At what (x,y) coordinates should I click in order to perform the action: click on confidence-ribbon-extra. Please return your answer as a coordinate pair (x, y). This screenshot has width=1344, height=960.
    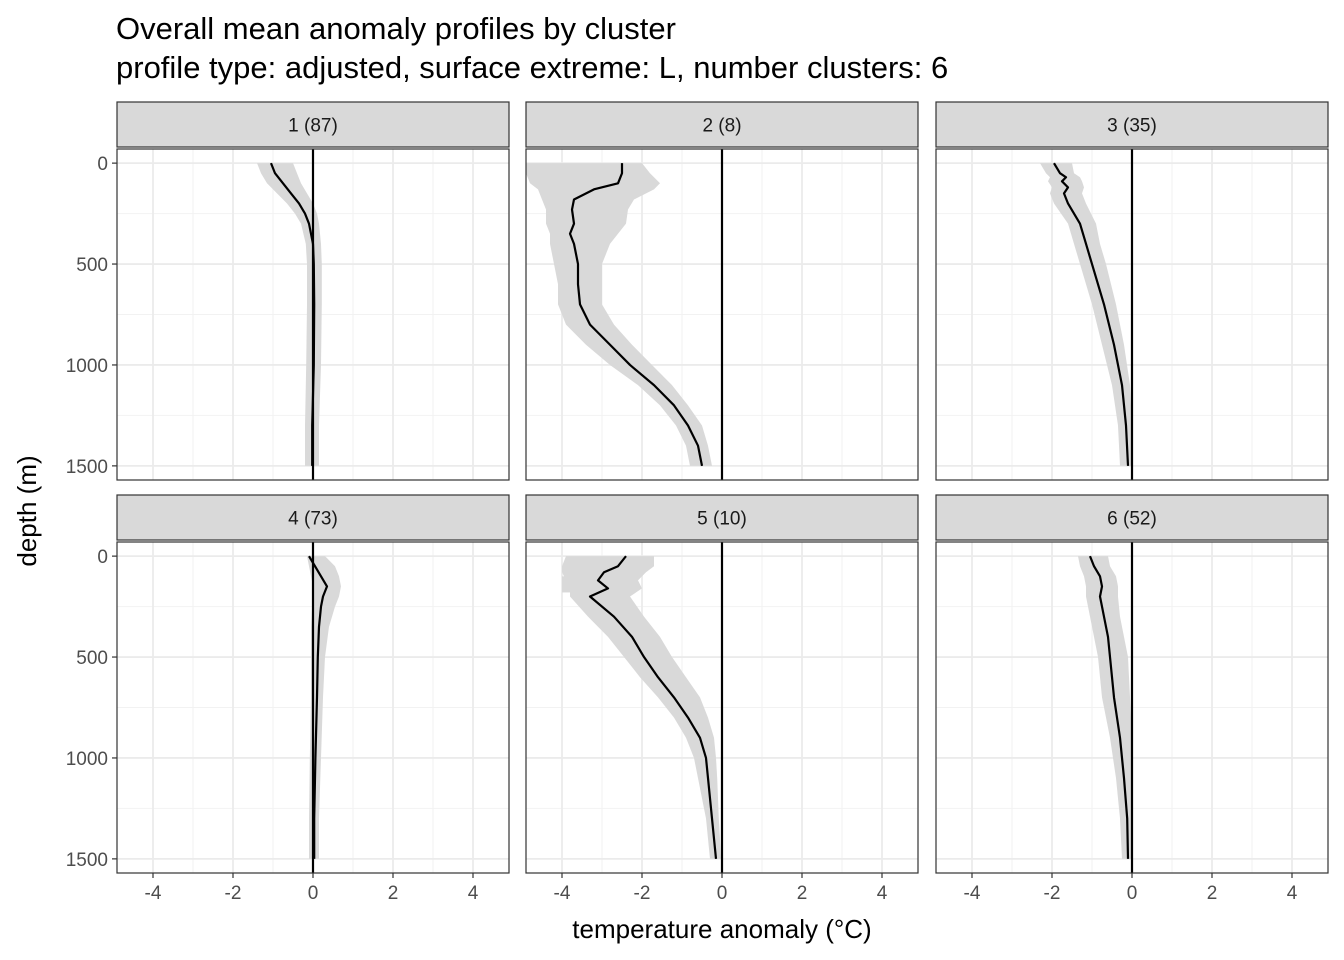
    Looking at the image, I should click on (578, 584).